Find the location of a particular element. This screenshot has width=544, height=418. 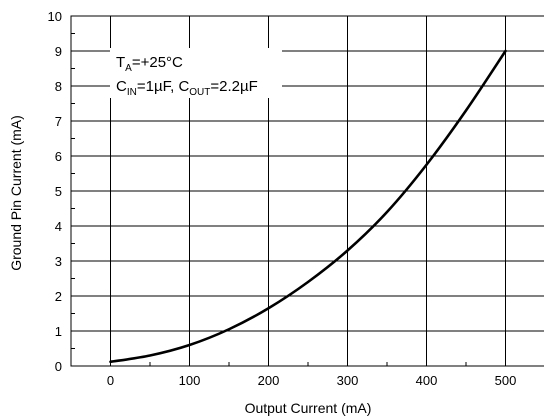

y-tick-label: 8 is located at coordinates (58, 86).